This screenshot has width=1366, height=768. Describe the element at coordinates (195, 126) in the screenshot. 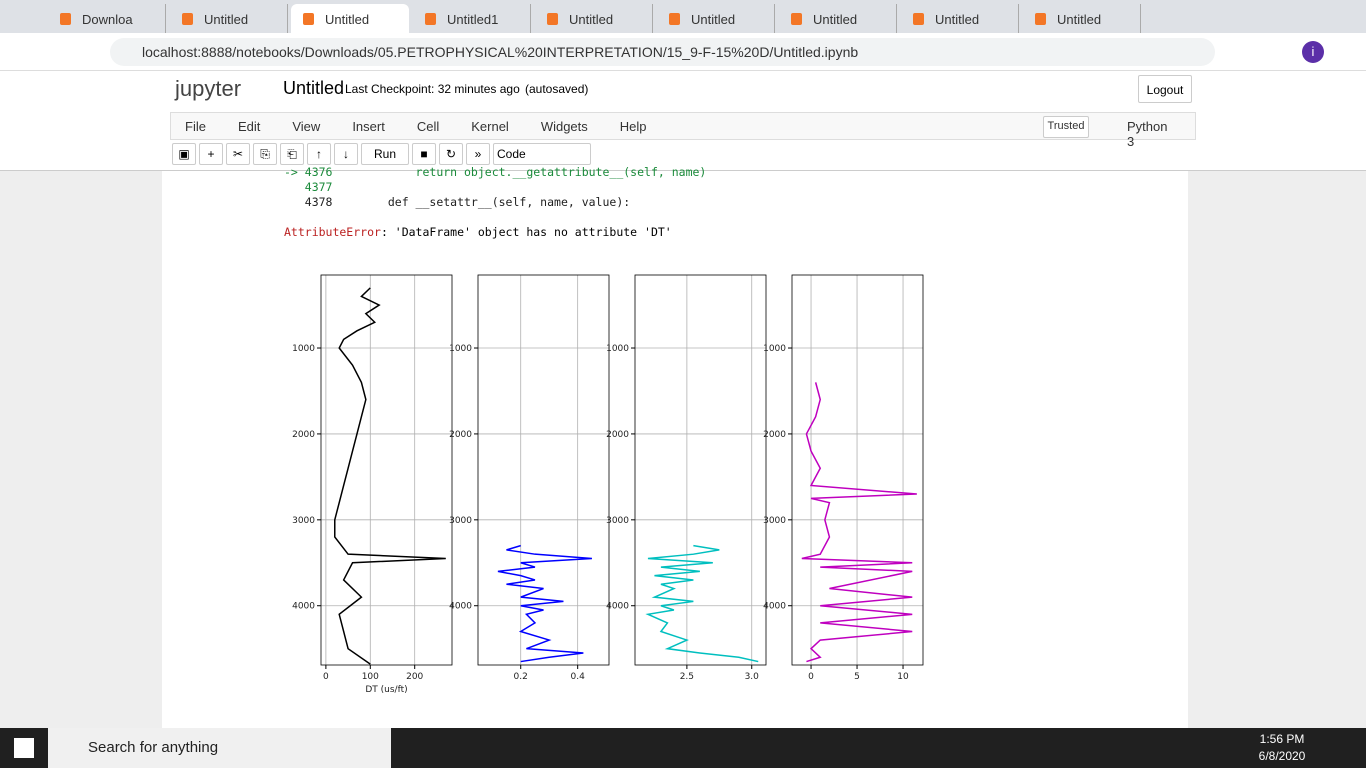

I see `menu-item: File` at that location.